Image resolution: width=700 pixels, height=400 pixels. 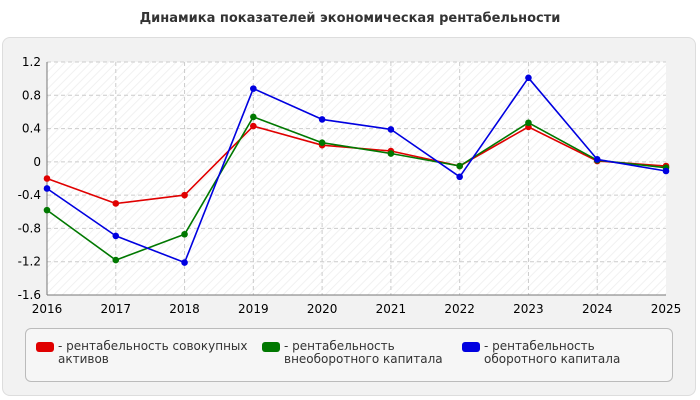 I want to click on y-tick-label: -0.8, so click(x=29, y=228).